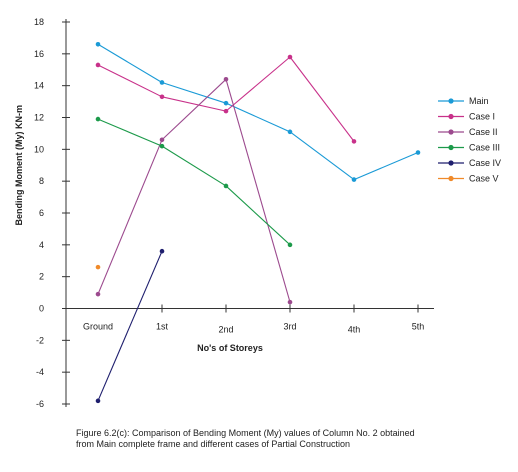  Describe the element at coordinates (483, 132) in the screenshot. I see `legend-label: Case II` at that location.